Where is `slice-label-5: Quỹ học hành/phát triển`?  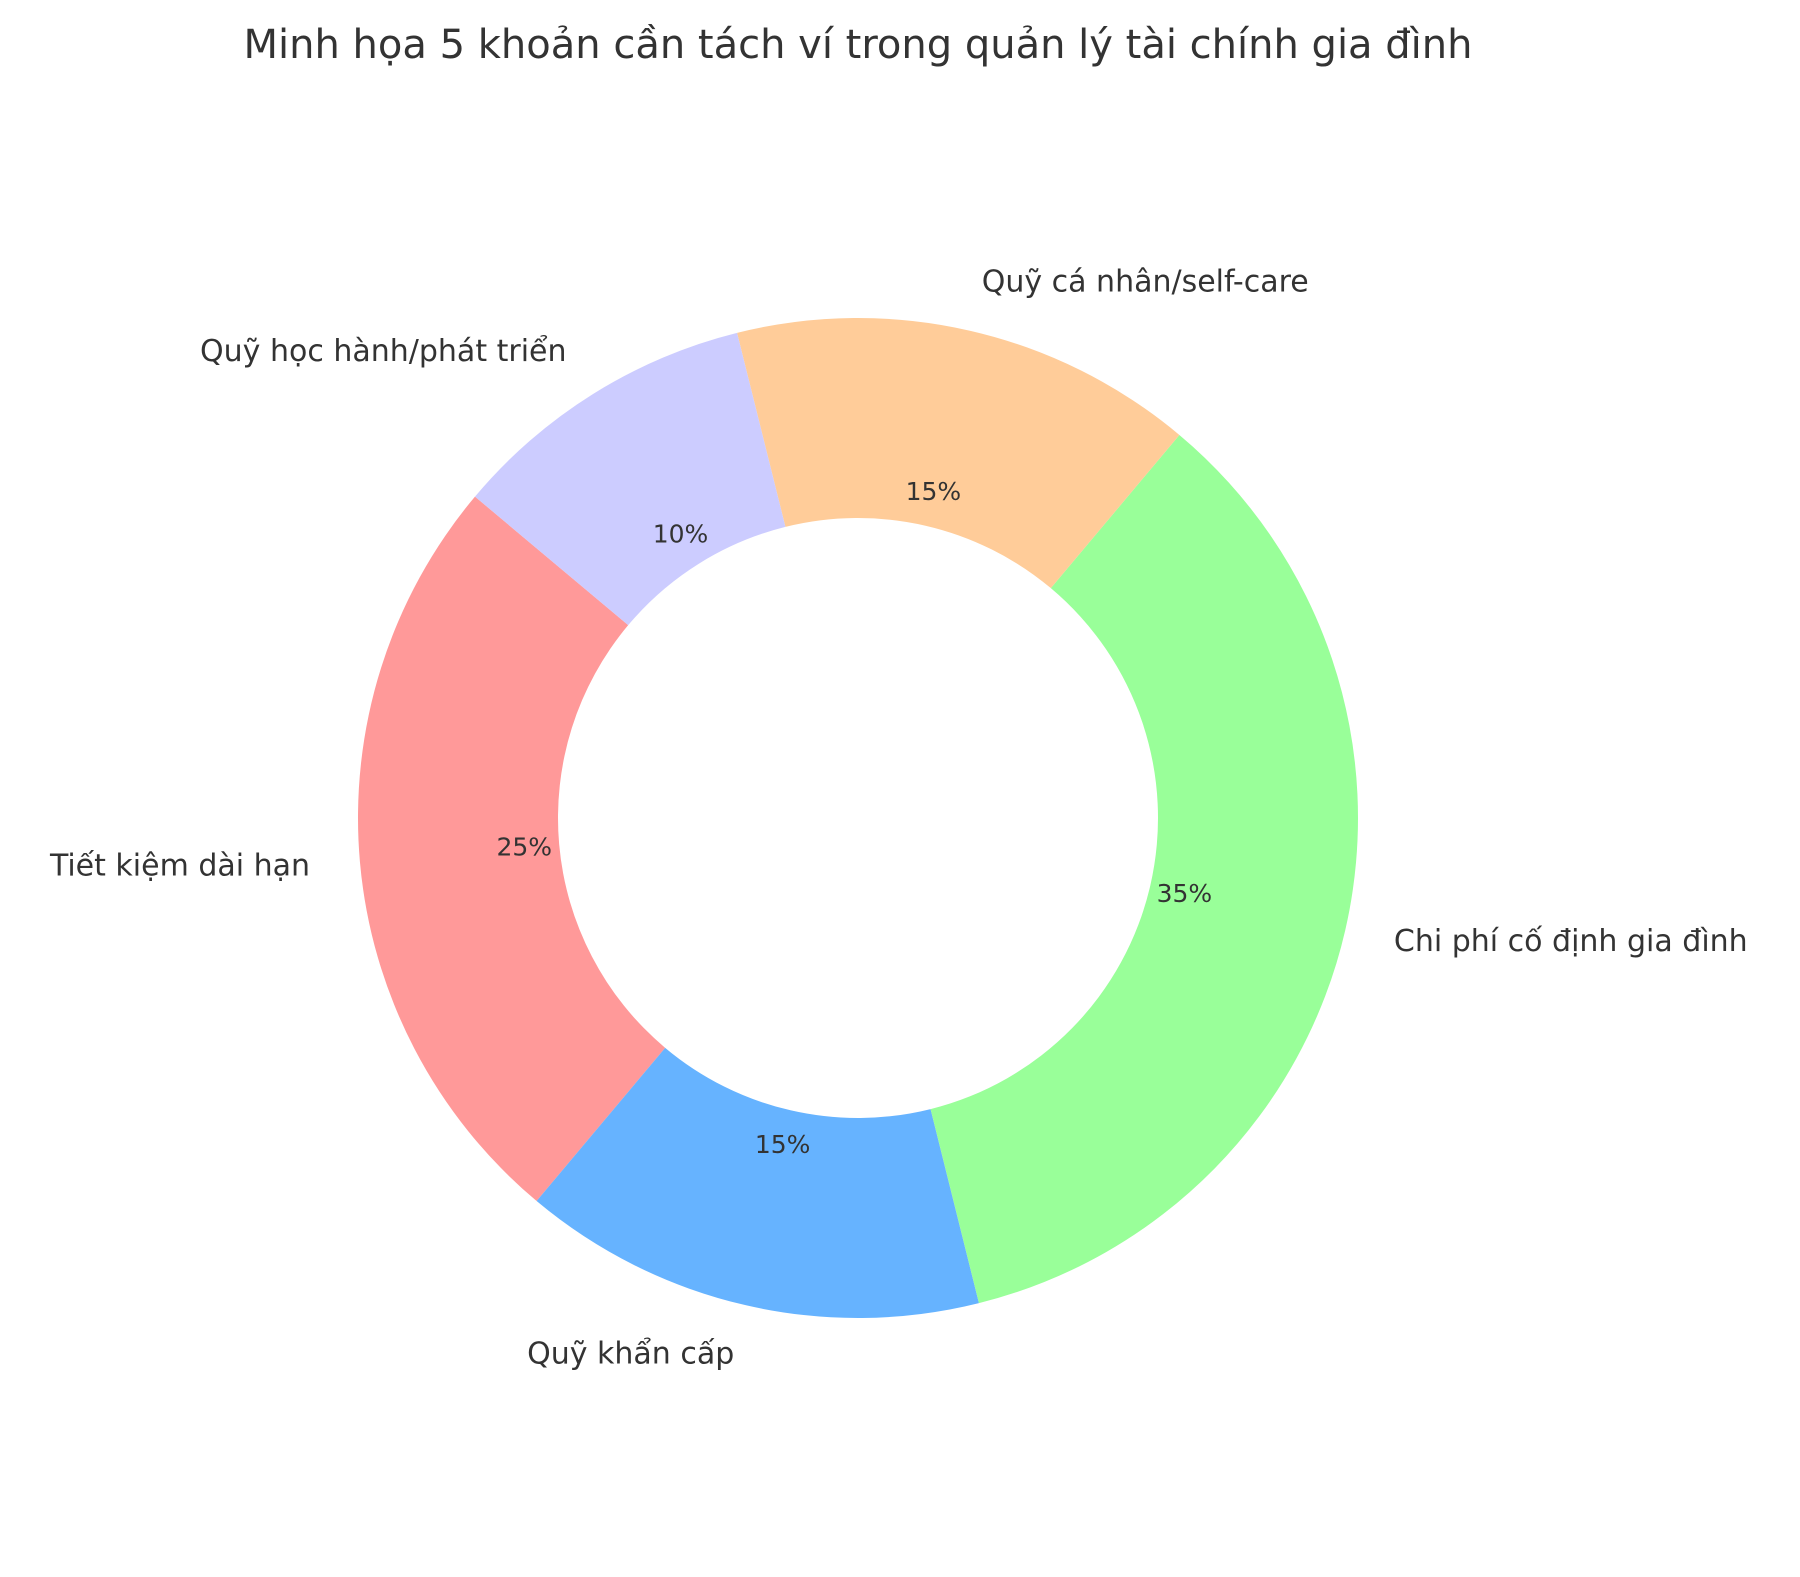 slice-label-5: Quỹ học hành/phát triển is located at coordinates (383, 351).